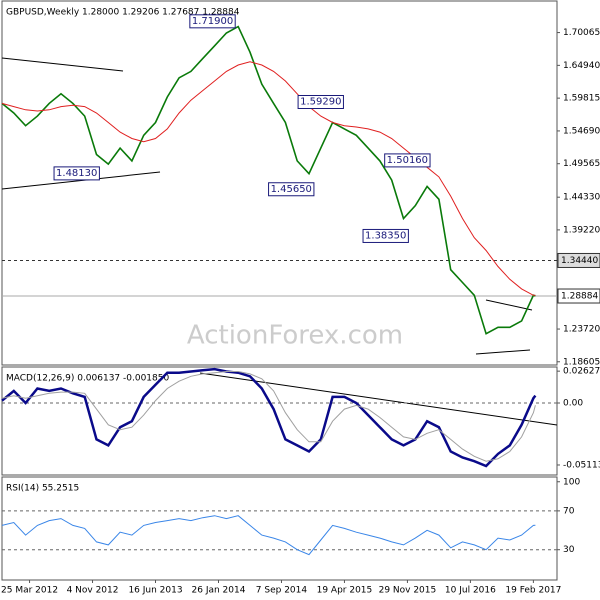 This screenshot has height=600, width=600. I want to click on annotation-label: 1.59290, so click(320, 101).